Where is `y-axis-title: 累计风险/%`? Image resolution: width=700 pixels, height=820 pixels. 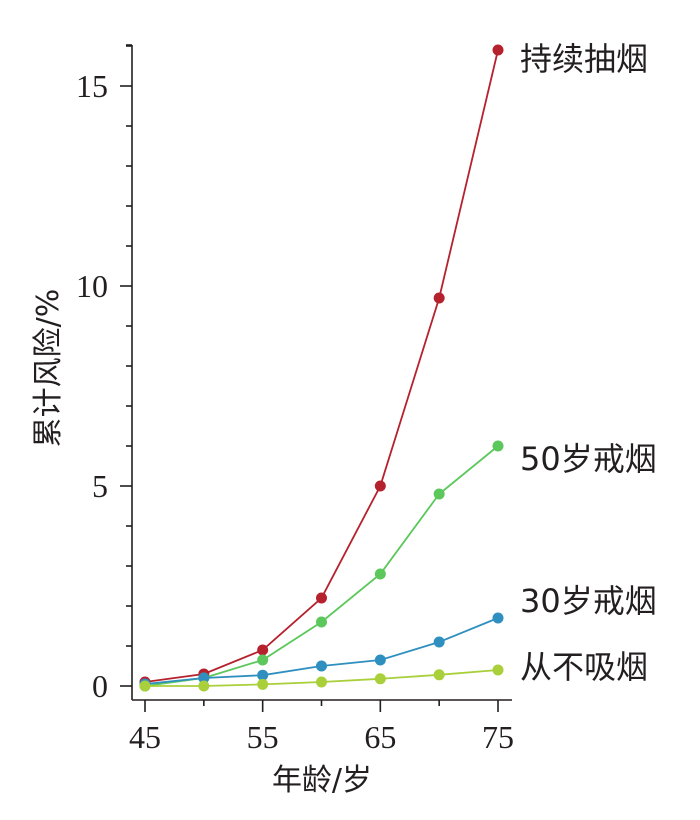
y-axis-title: 累计风险/% is located at coordinates (48, 368).